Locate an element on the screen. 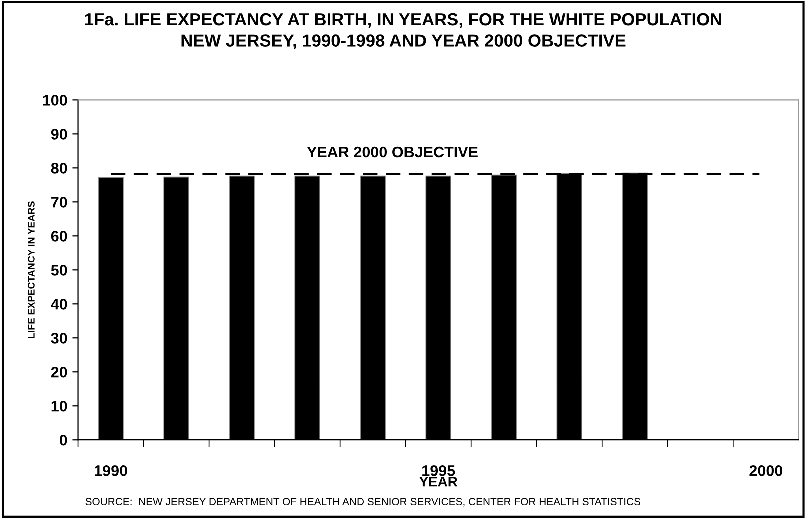 The height and width of the screenshot is (519, 807). y-tick-label: 60 is located at coordinates (59, 236).